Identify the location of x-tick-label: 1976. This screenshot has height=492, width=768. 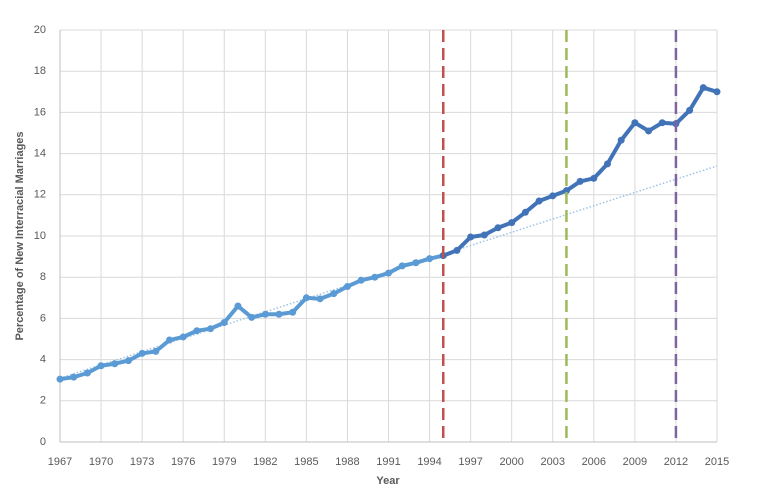
(183, 462).